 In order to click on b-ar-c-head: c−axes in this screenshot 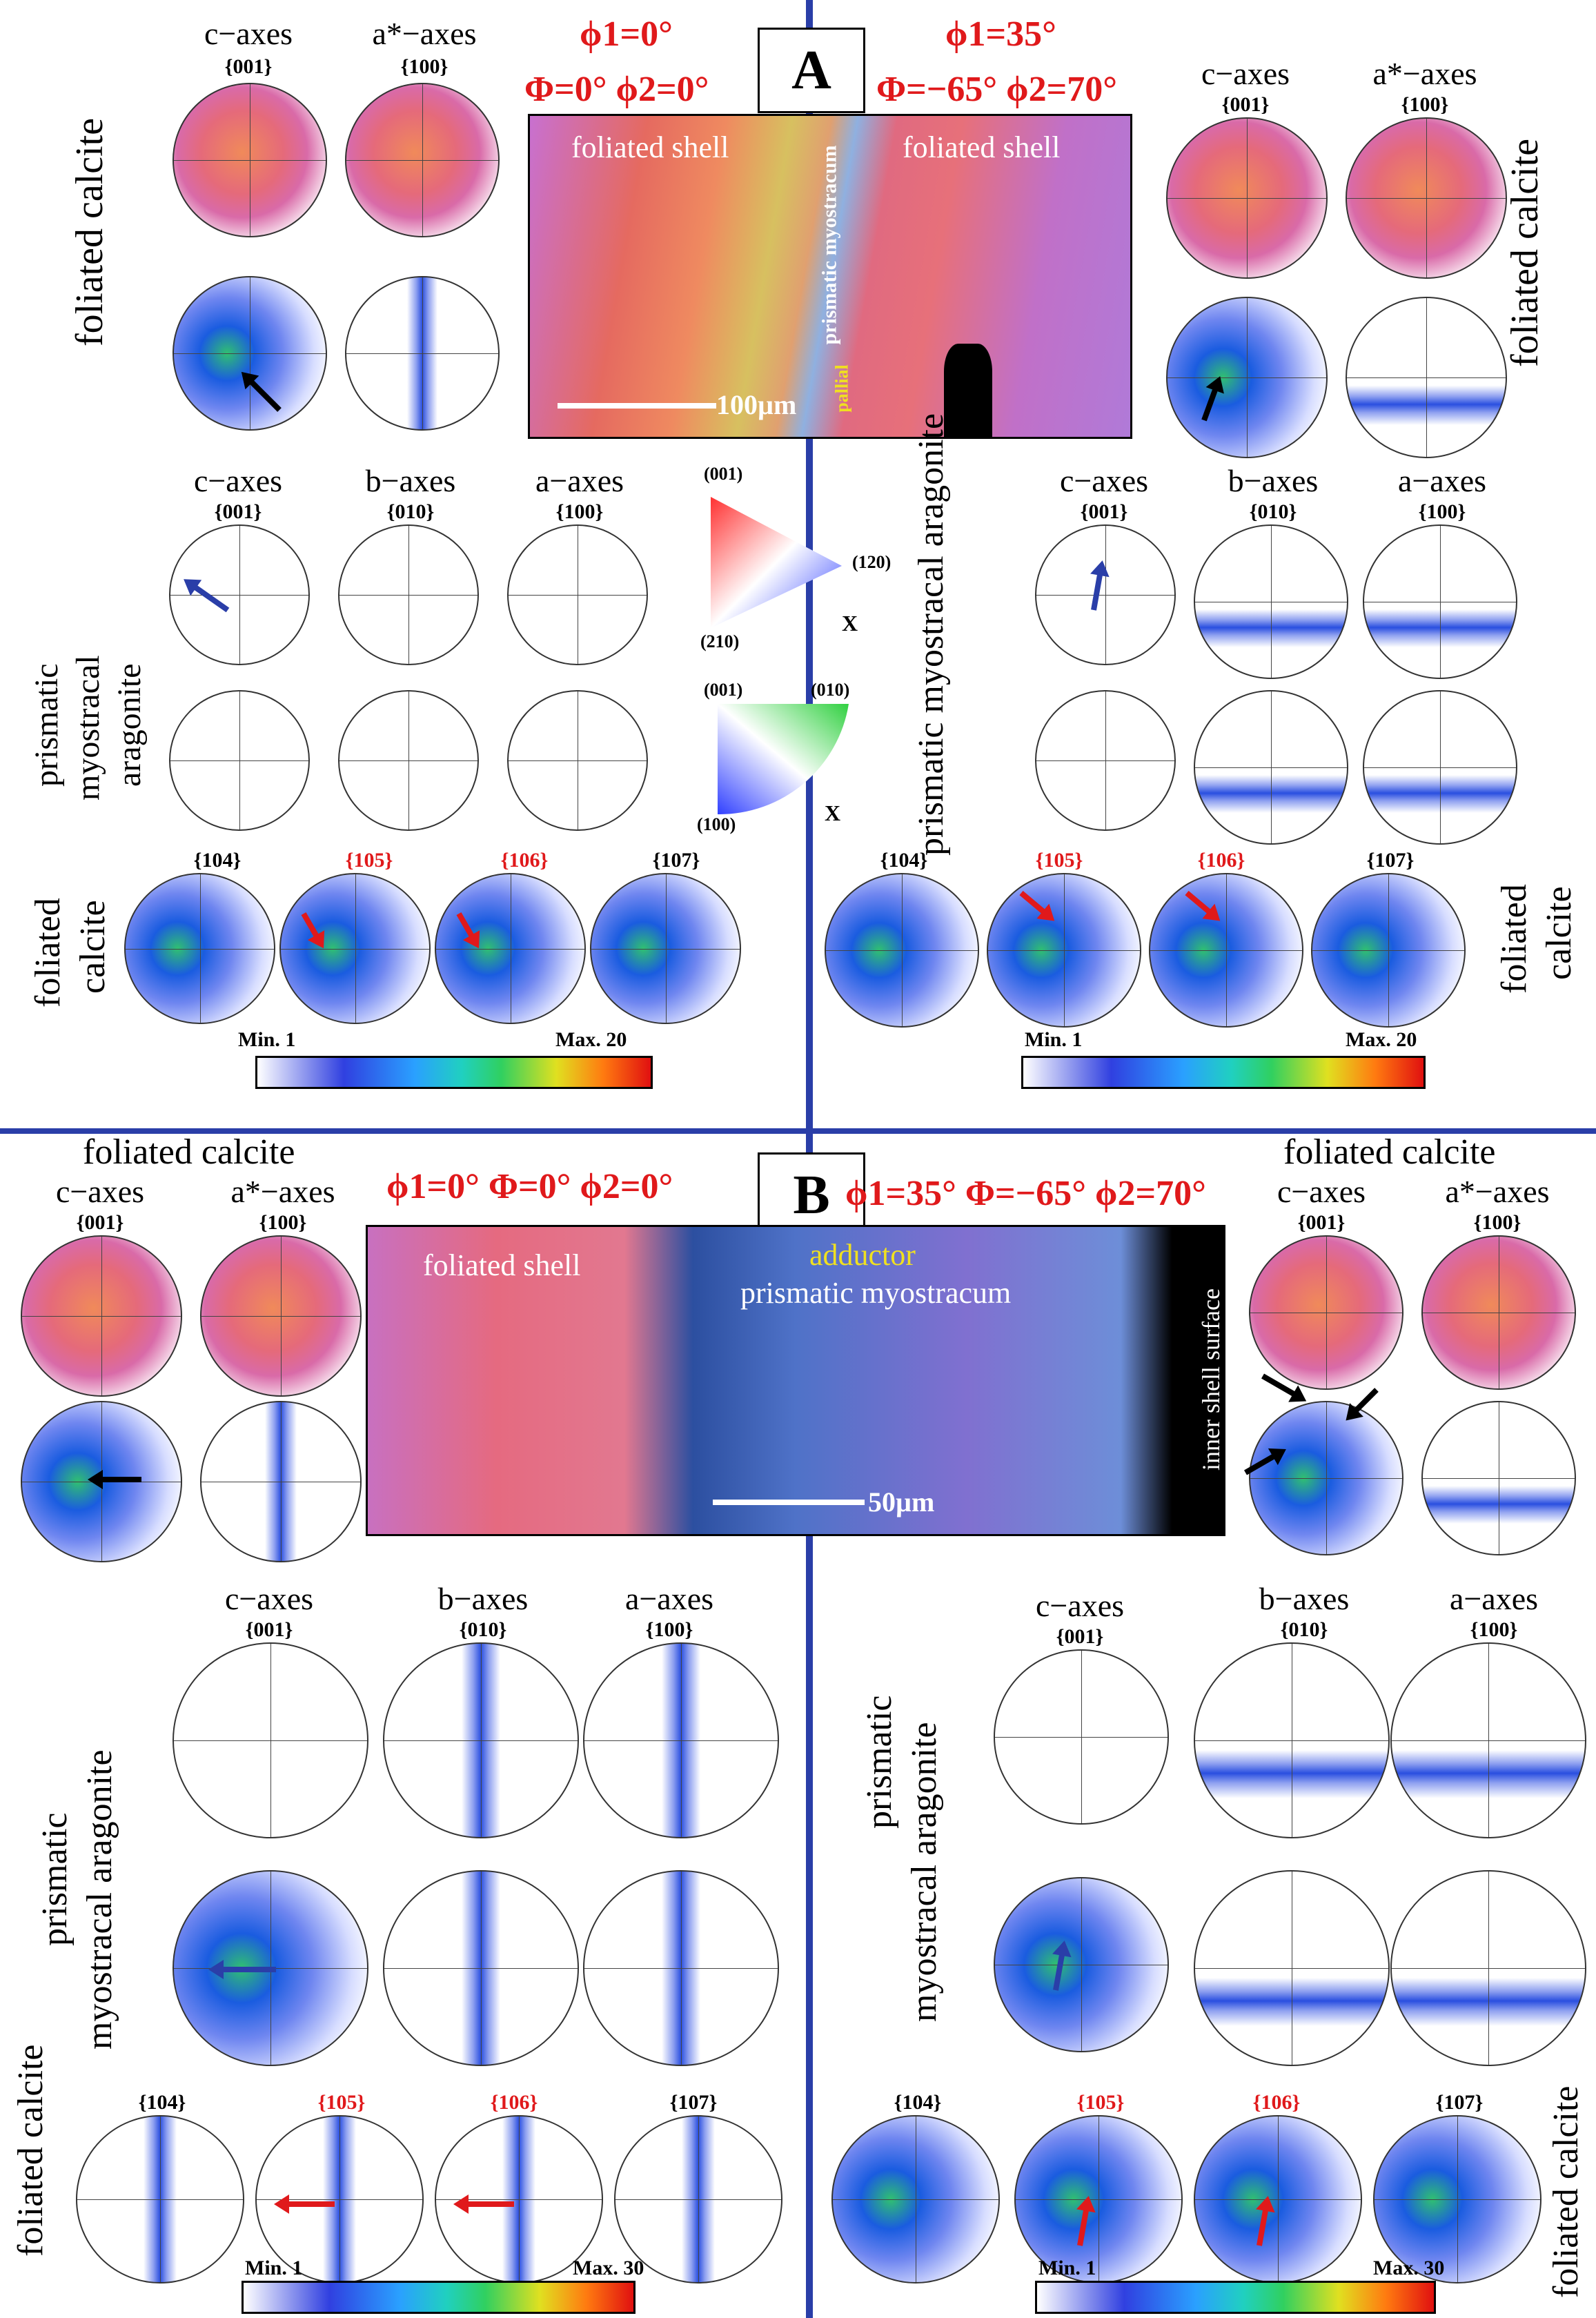, I will do `click(1080, 1605)`.